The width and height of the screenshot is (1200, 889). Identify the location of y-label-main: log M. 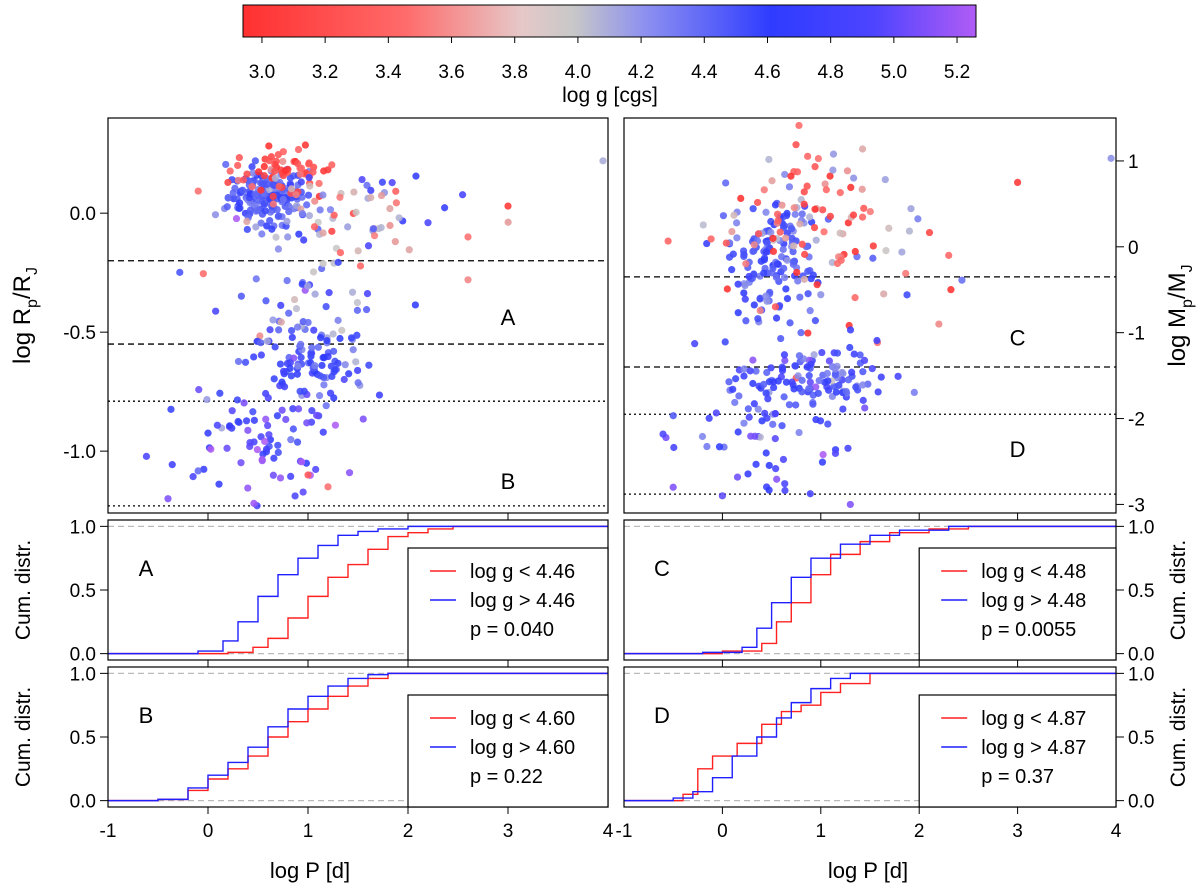
(1177, 337).